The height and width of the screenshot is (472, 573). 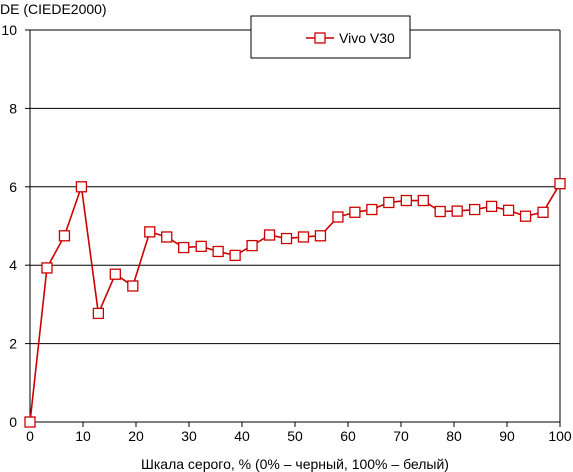 I want to click on x-tick-label: 30, so click(x=189, y=436).